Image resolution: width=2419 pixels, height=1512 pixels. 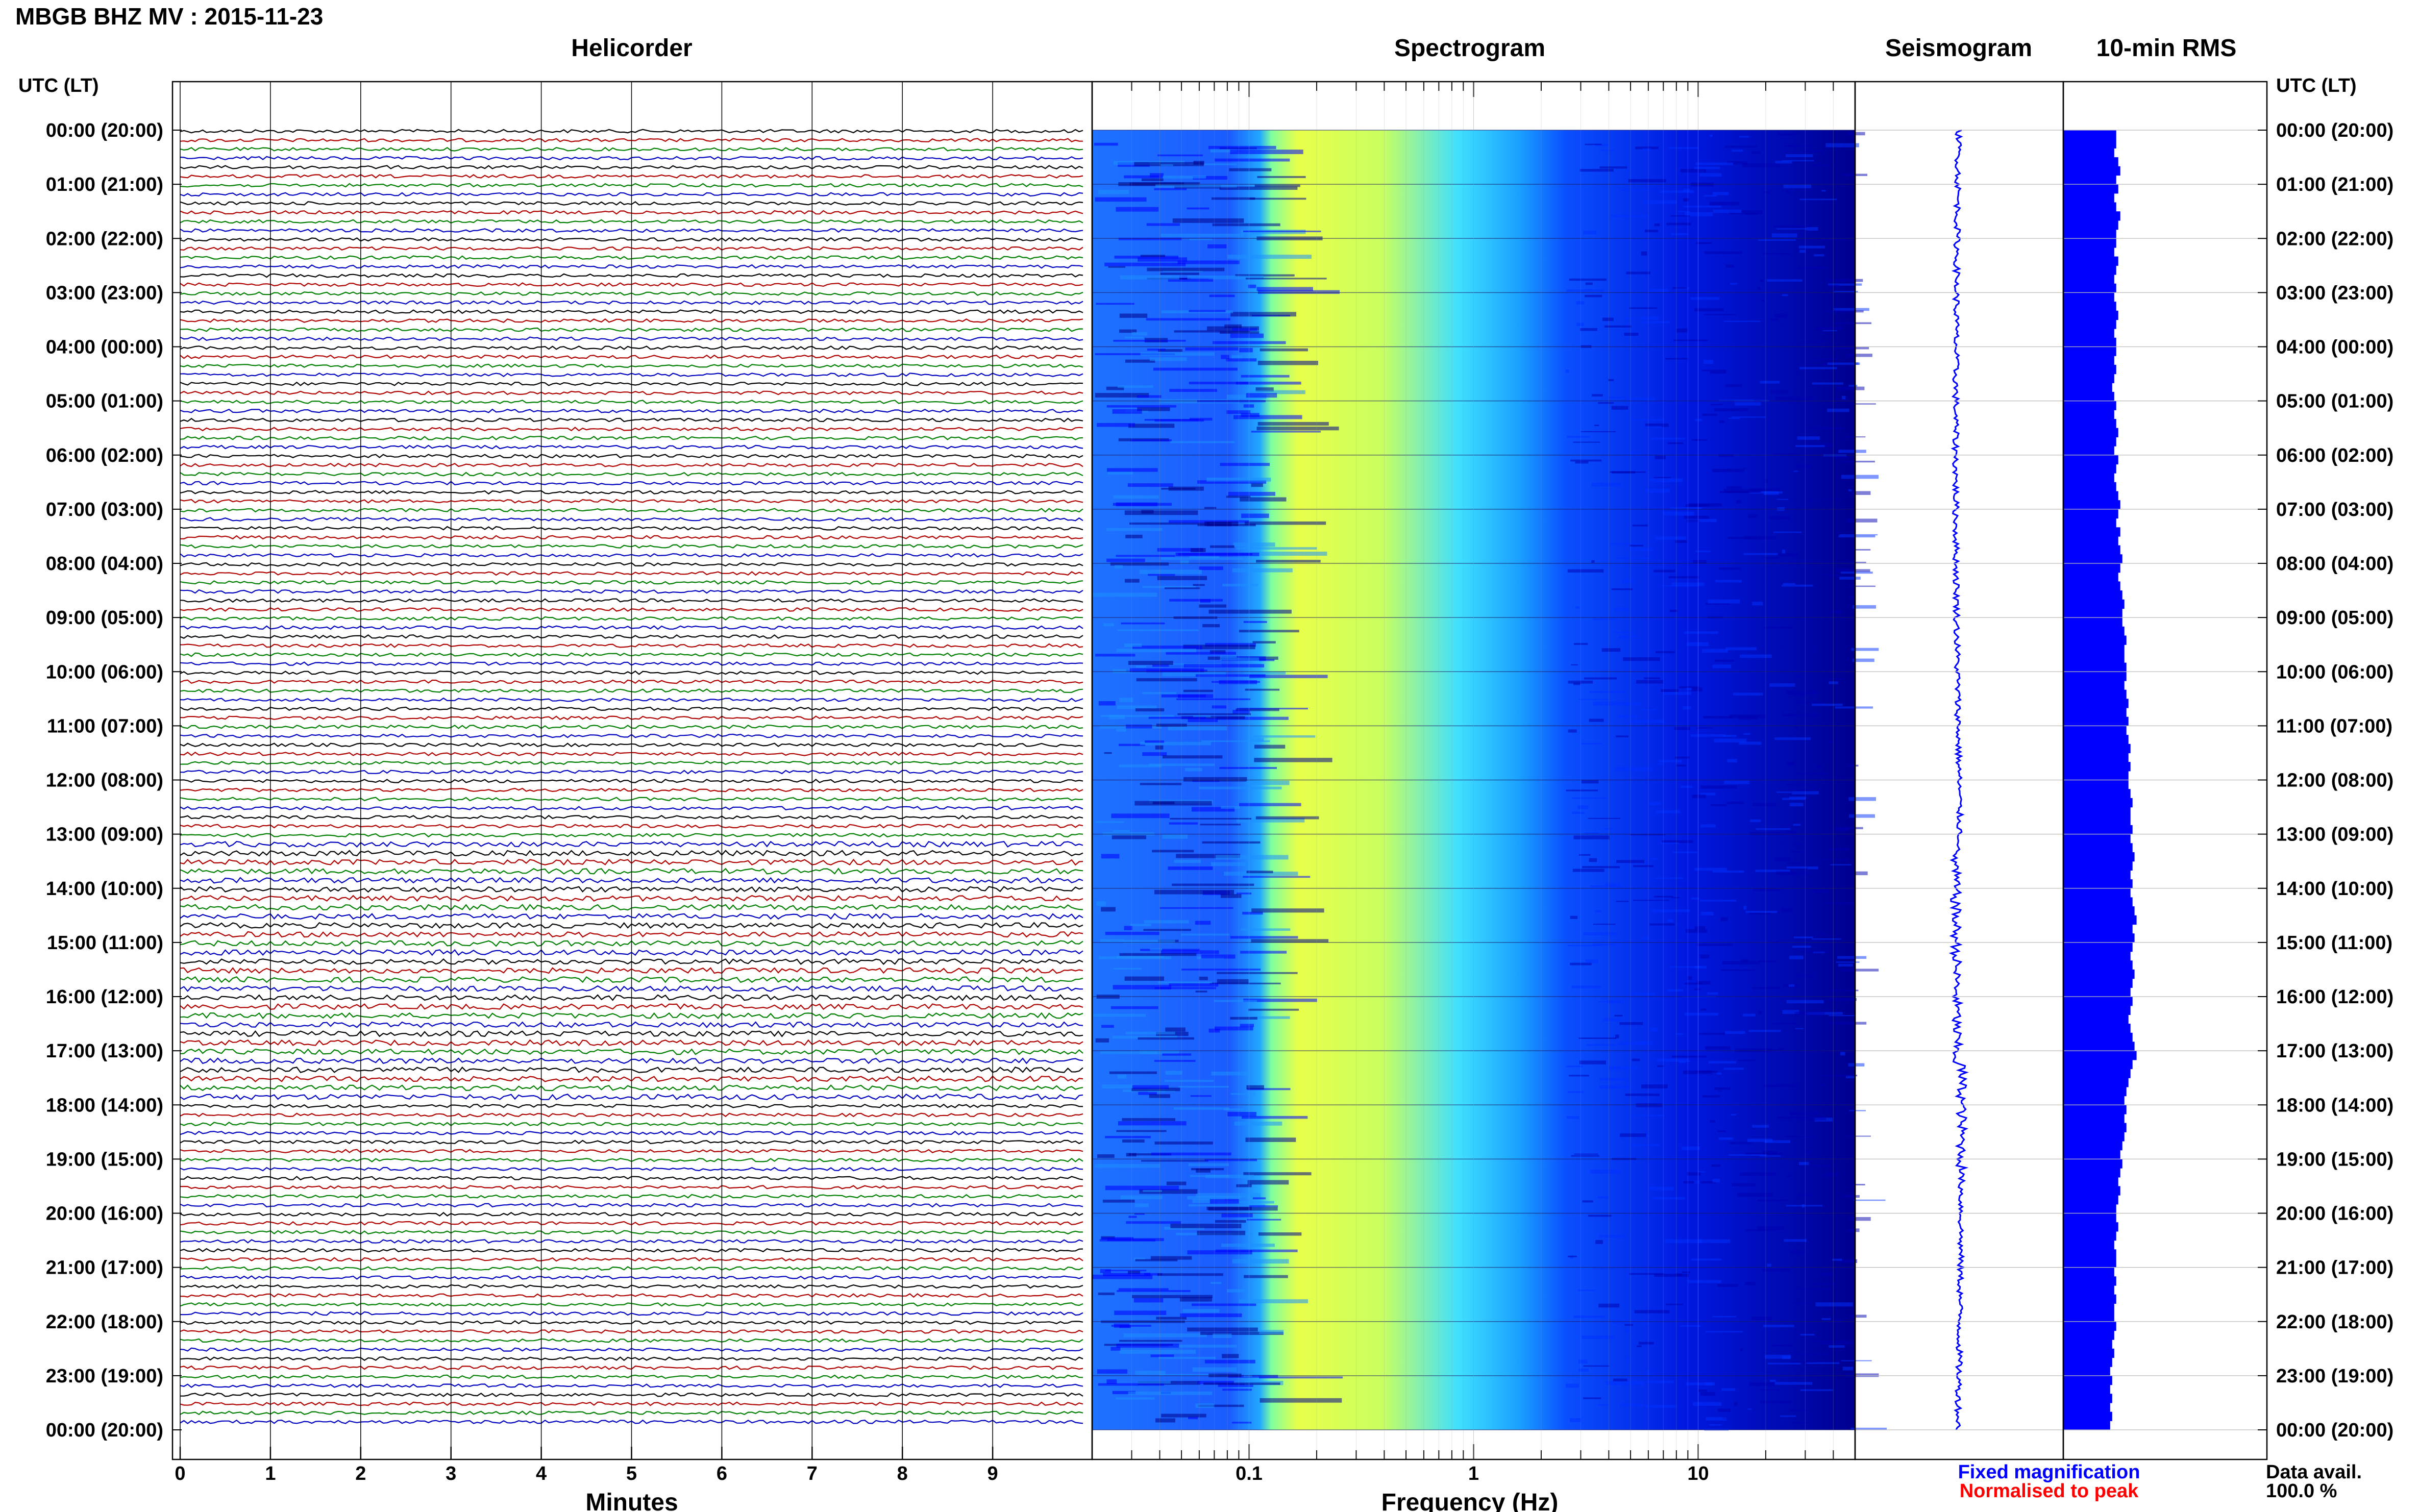 I want to click on right-time-label: 09:00 (05:00), so click(x=2334, y=618).